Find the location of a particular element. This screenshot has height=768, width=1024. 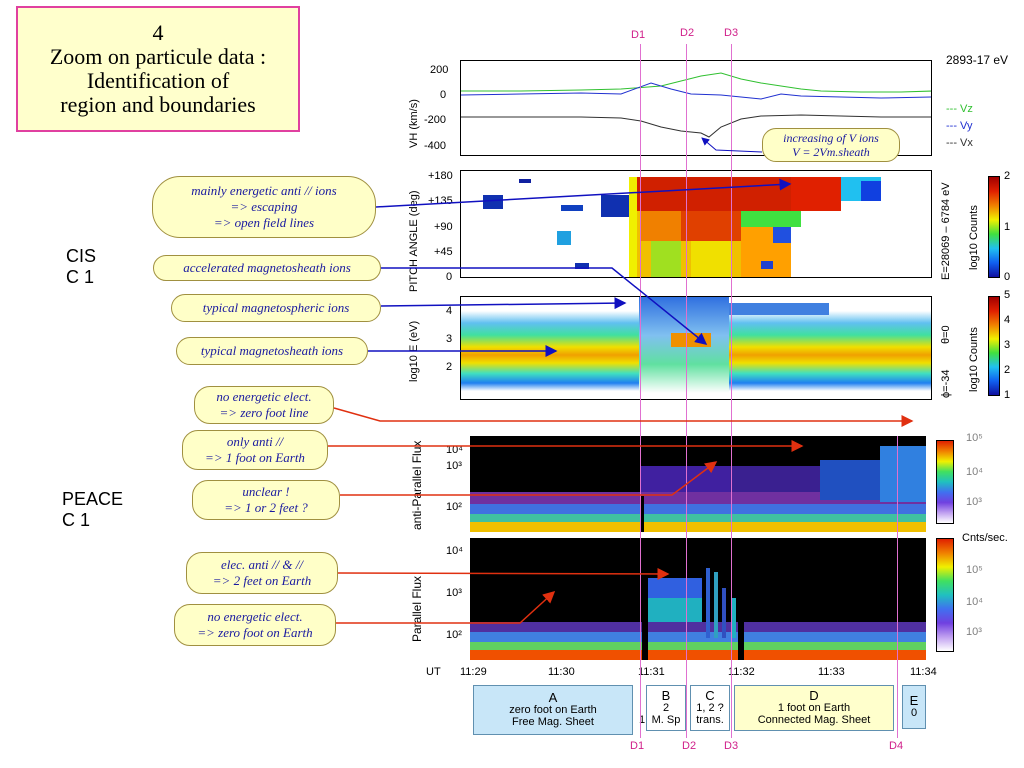

antipar-ytick-2: 10² is located at coordinates (454, 507).